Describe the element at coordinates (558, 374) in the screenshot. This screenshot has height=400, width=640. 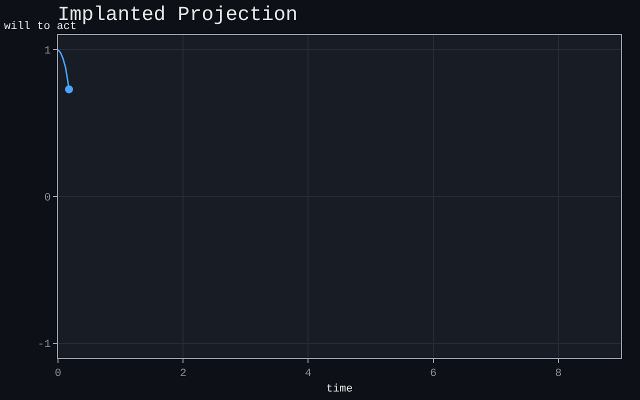
I see `x-tick-label: 8` at that location.